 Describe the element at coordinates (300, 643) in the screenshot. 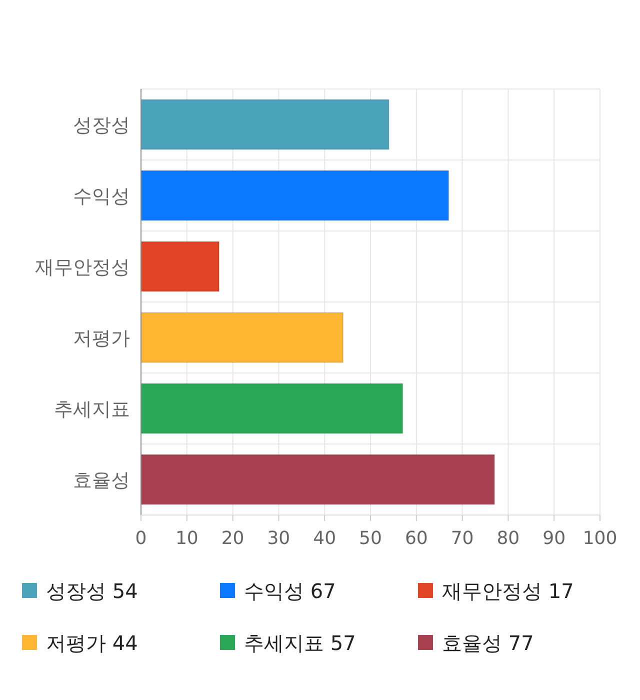

I see `legend-label: 추세지표 57` at that location.